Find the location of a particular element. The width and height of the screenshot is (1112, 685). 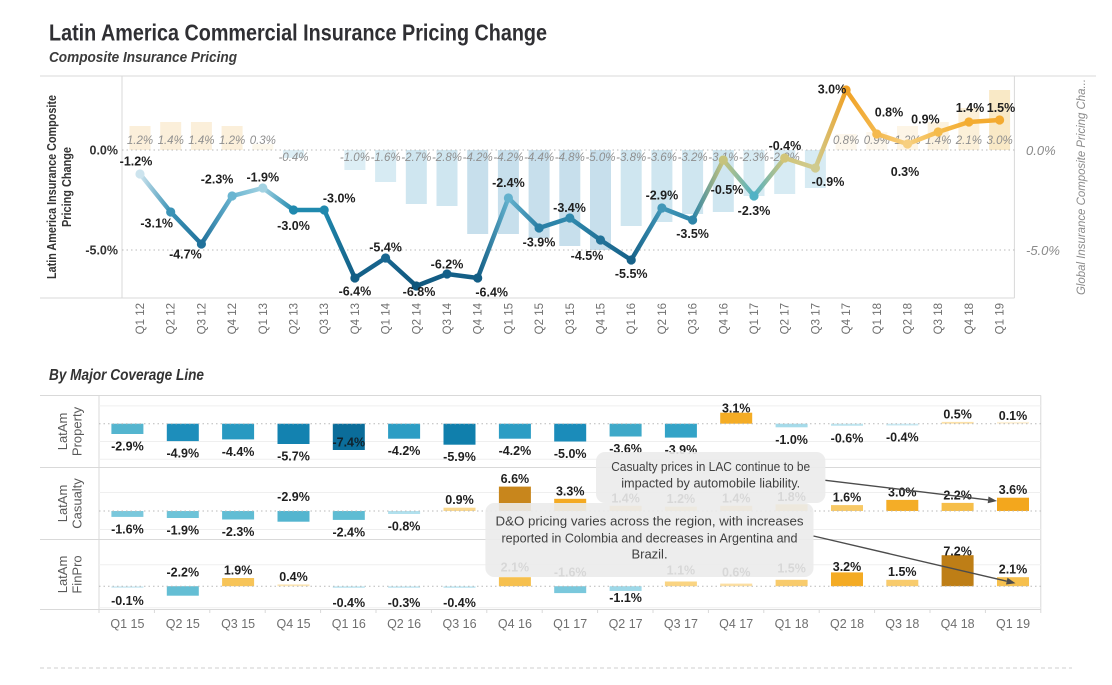

svg-text: 1.4% is located at coordinates (171, 141).